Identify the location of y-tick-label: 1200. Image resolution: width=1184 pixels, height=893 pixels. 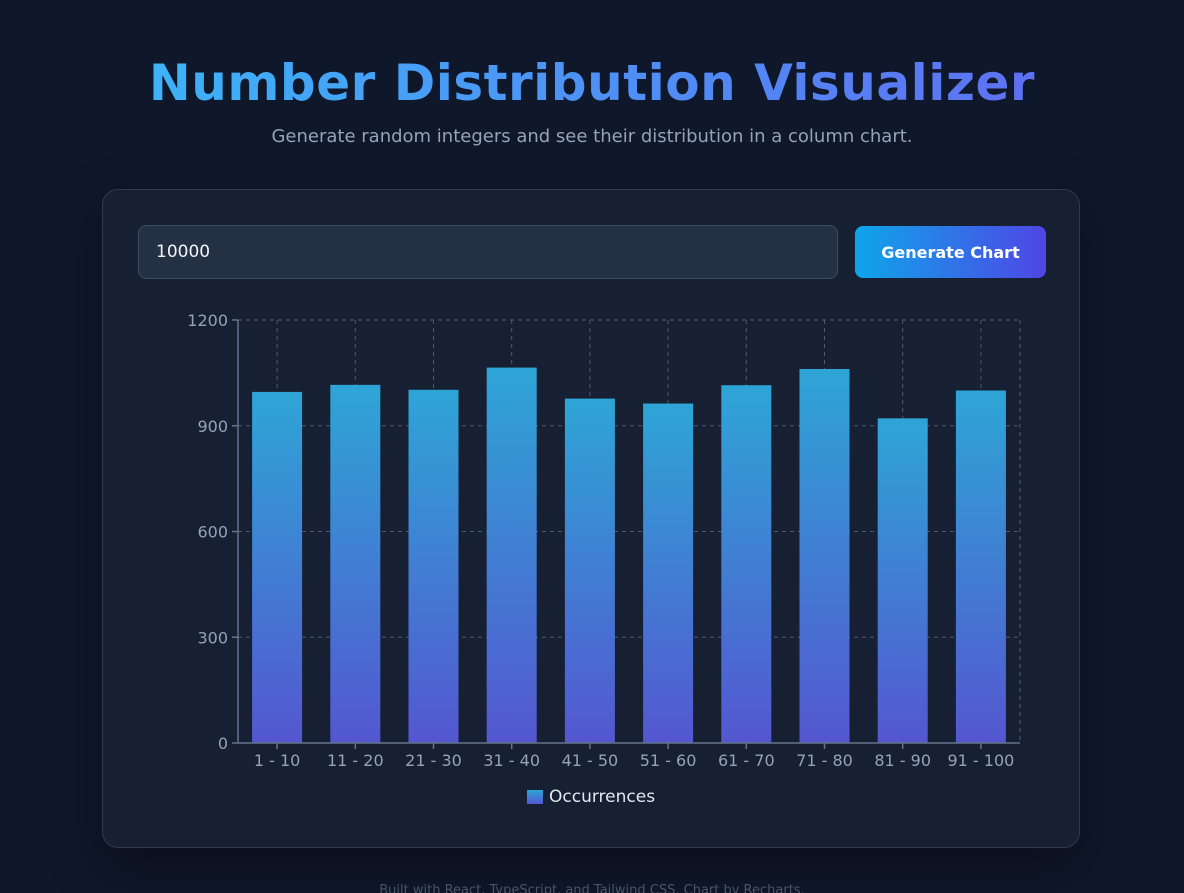
(207, 320).